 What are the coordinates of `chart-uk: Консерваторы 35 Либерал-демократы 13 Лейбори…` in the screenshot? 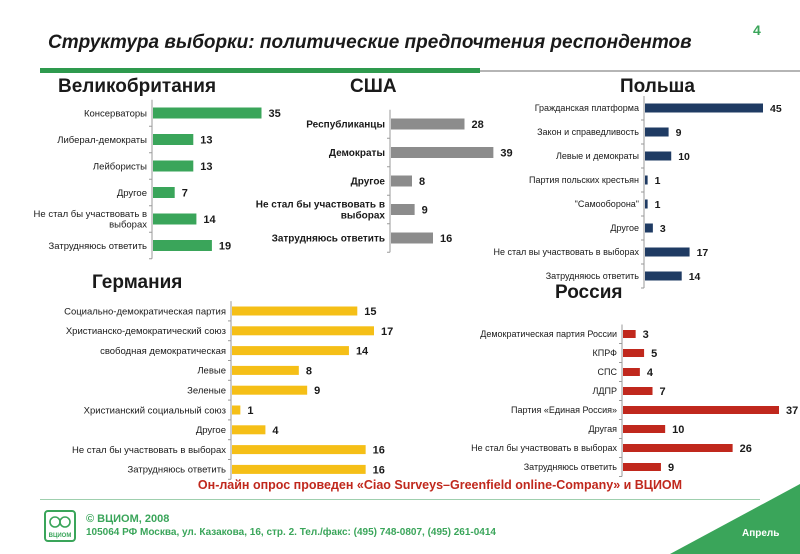 It's located at (157, 179).